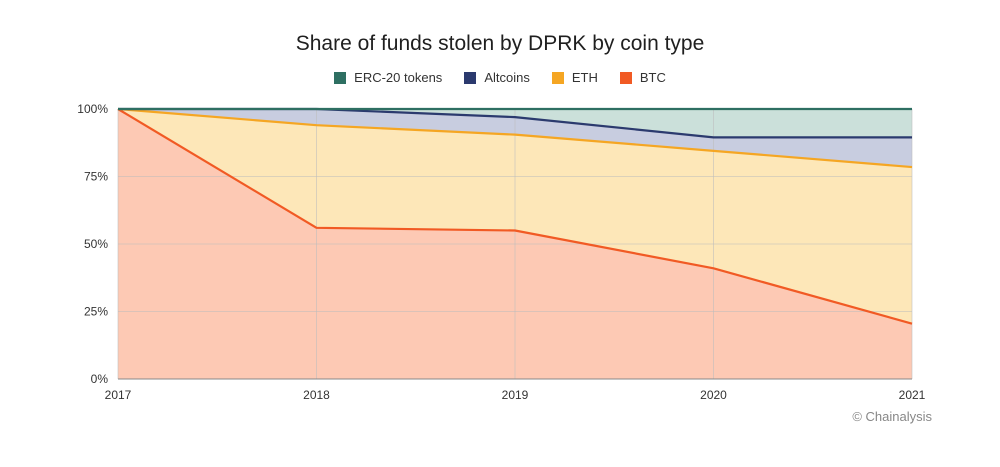 This screenshot has width=1000, height=467. What do you see at coordinates (100, 379) in the screenshot?
I see `y-tick-label: 0%` at bounding box center [100, 379].